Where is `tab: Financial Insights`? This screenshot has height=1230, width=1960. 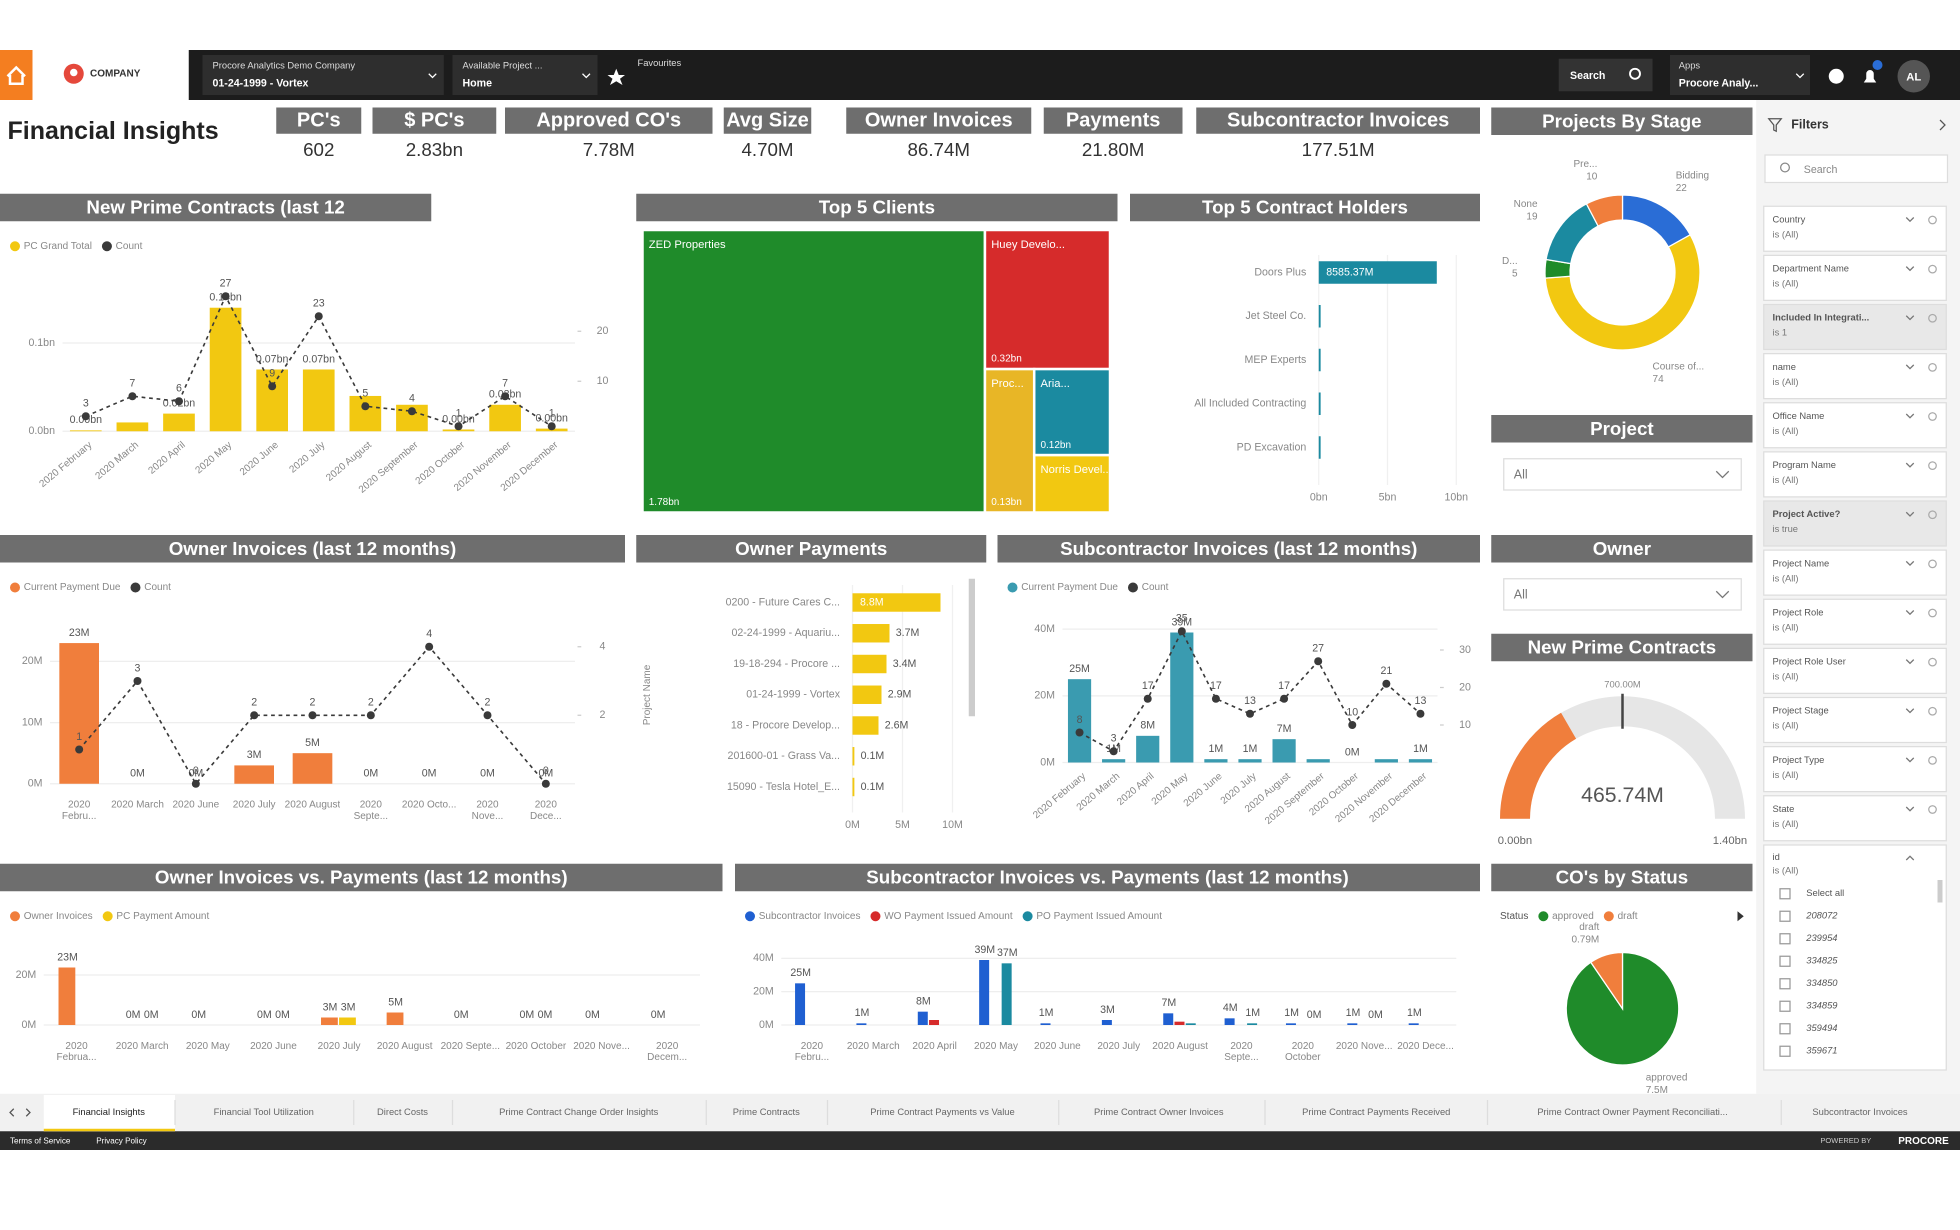 tab: Financial Insights is located at coordinates (109, 1112).